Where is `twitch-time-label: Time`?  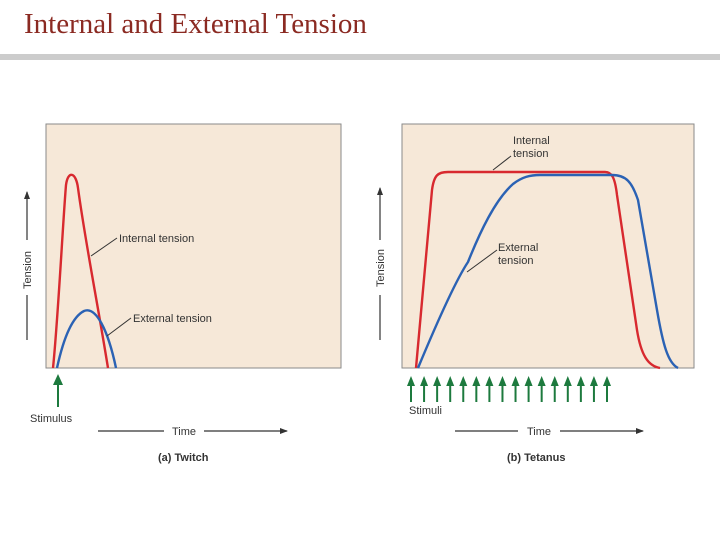
twitch-time-label: Time is located at coordinates (184, 432).